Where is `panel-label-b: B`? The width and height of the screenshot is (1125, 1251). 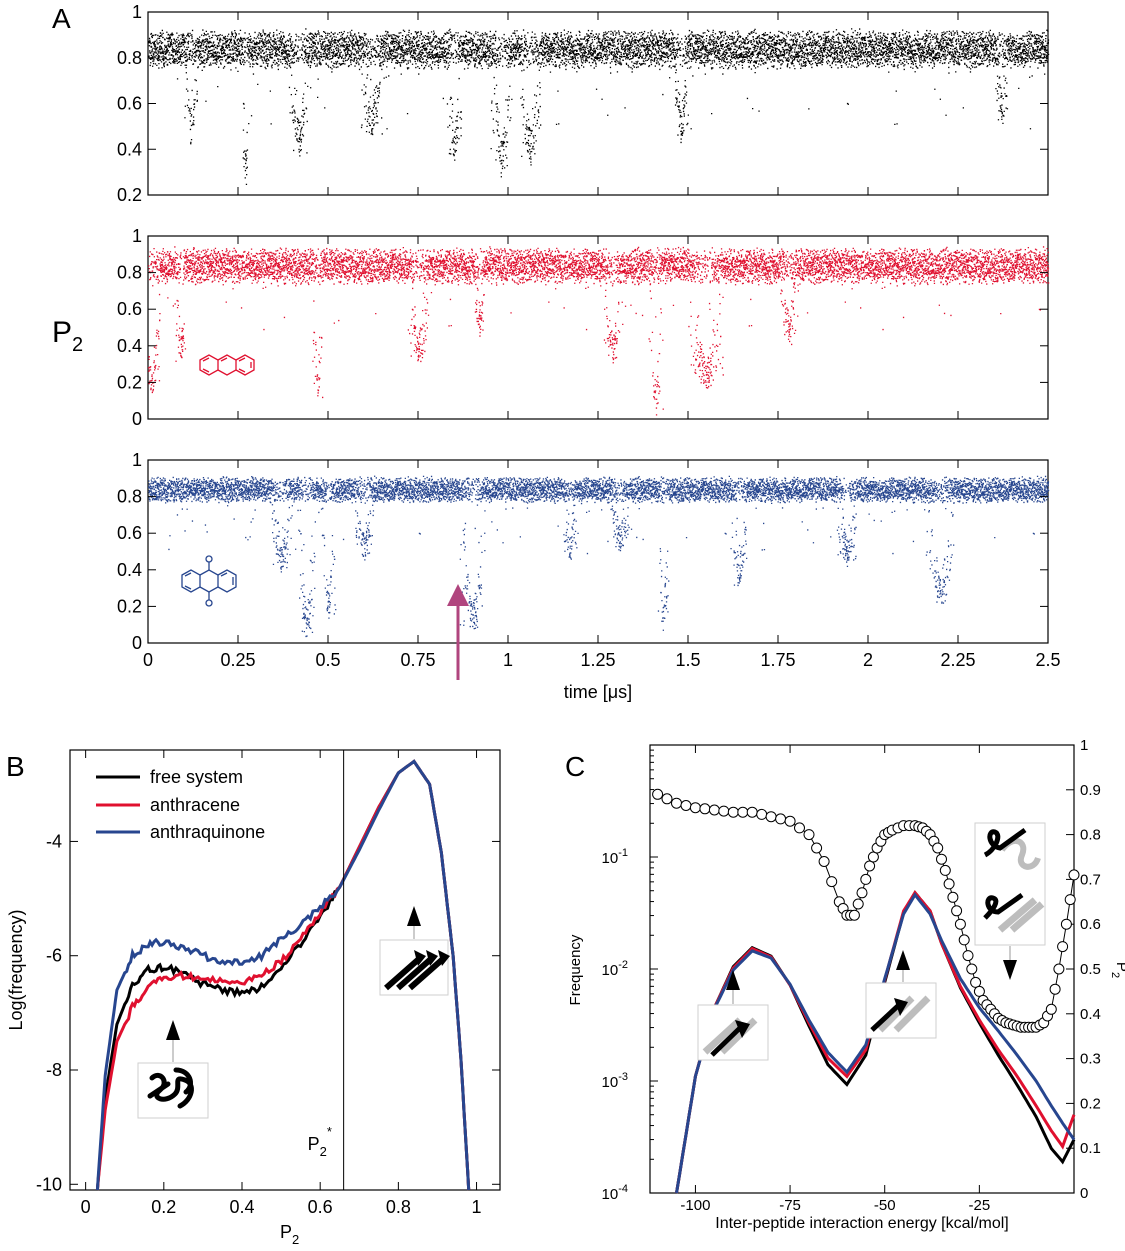
panel-label-b: B is located at coordinates (15, 766).